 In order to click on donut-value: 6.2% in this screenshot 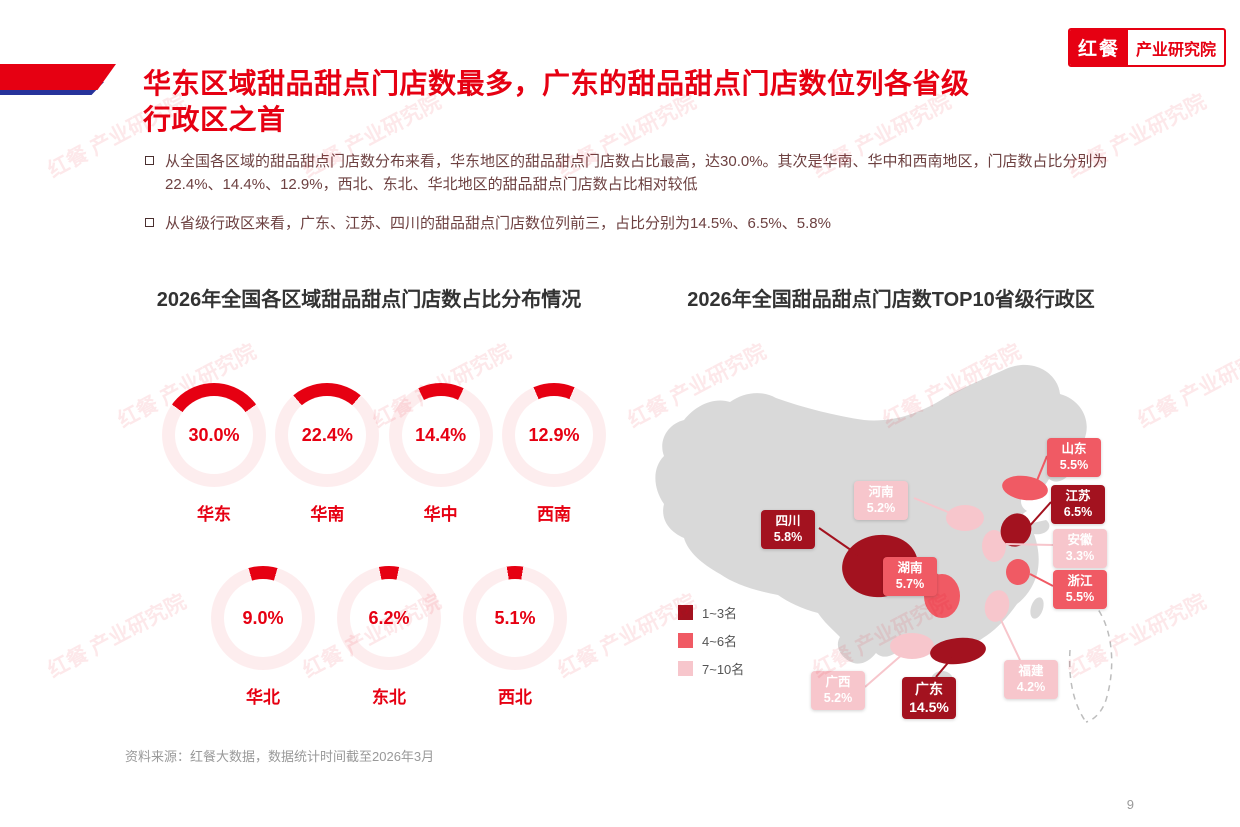, I will do `click(389, 617)`.